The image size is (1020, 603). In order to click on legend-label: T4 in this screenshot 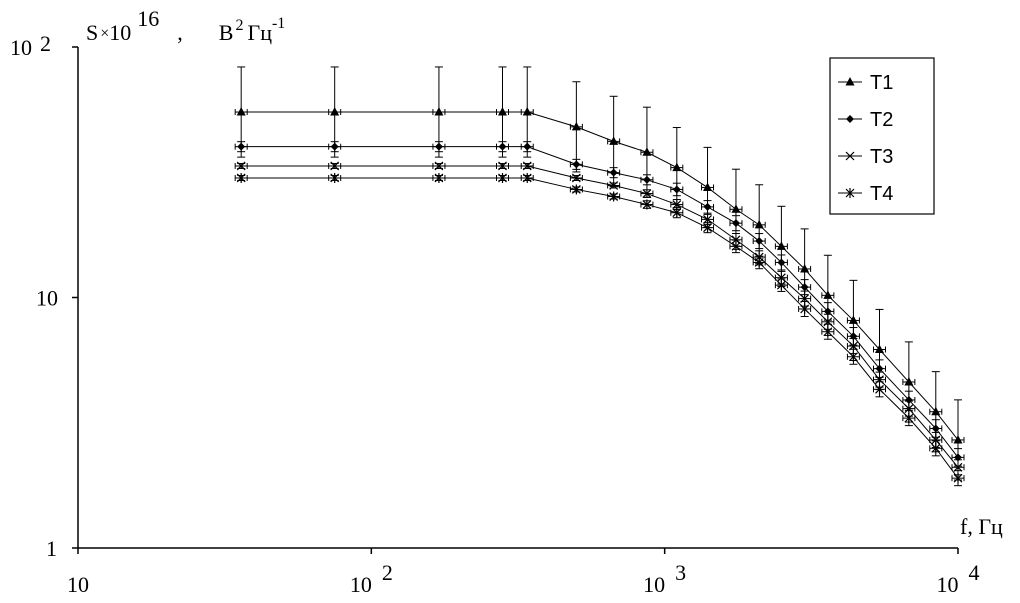, I will do `click(881, 194)`.